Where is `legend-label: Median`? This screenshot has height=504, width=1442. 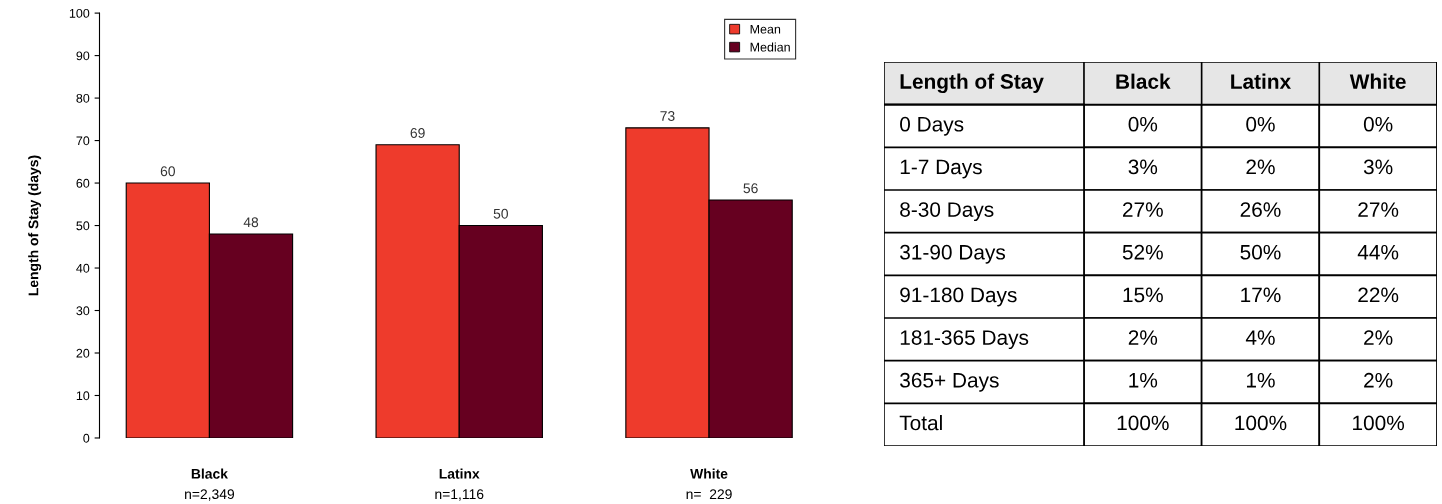
legend-label: Median is located at coordinates (770, 47).